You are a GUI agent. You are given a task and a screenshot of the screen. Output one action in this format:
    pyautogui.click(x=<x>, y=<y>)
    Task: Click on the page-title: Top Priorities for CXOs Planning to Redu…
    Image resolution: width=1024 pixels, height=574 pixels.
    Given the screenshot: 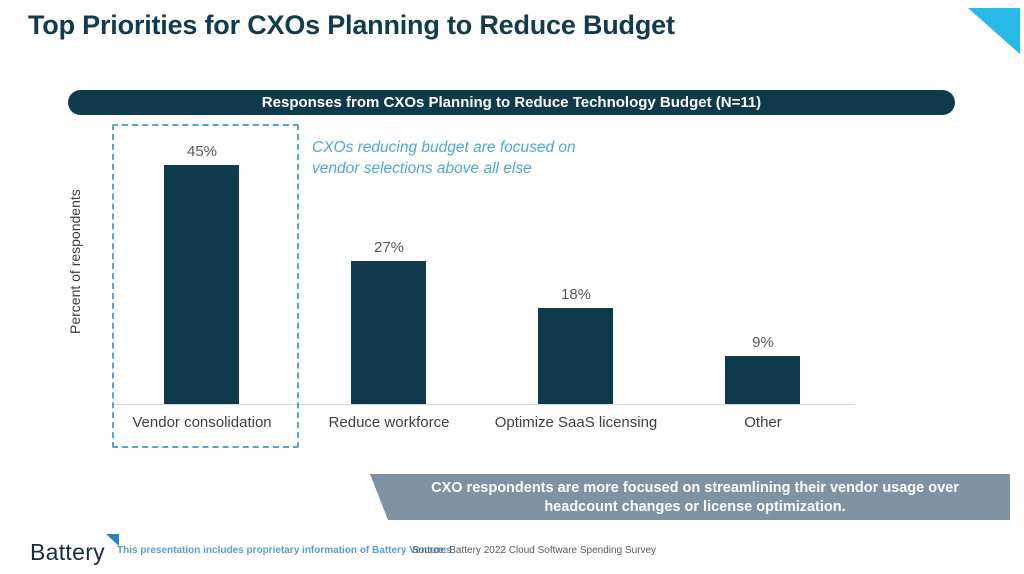 What is the action you would take?
    pyautogui.click(x=351, y=25)
    